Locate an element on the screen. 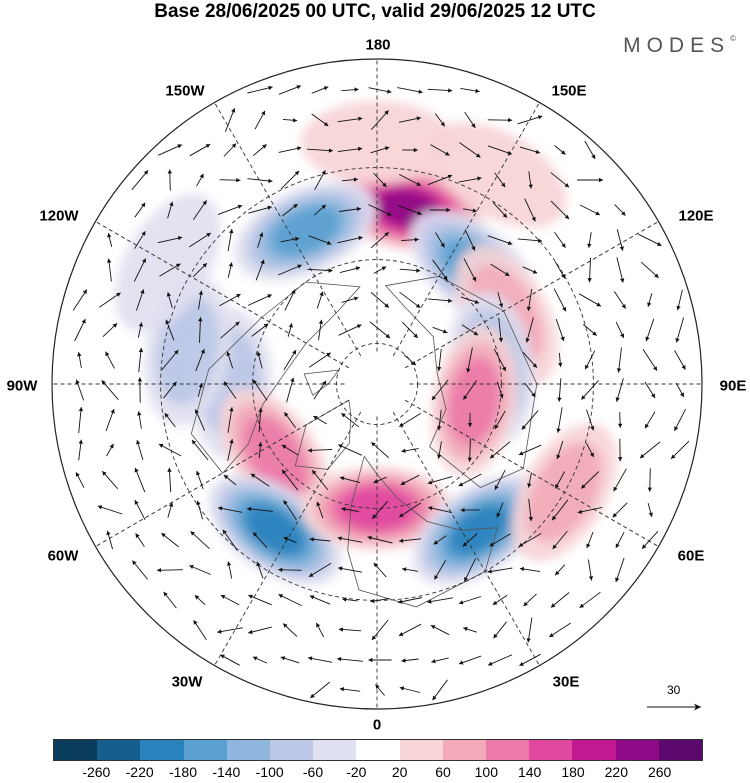 This screenshot has height=783, width=750. lon-label-90e: 90E is located at coordinates (733, 386).